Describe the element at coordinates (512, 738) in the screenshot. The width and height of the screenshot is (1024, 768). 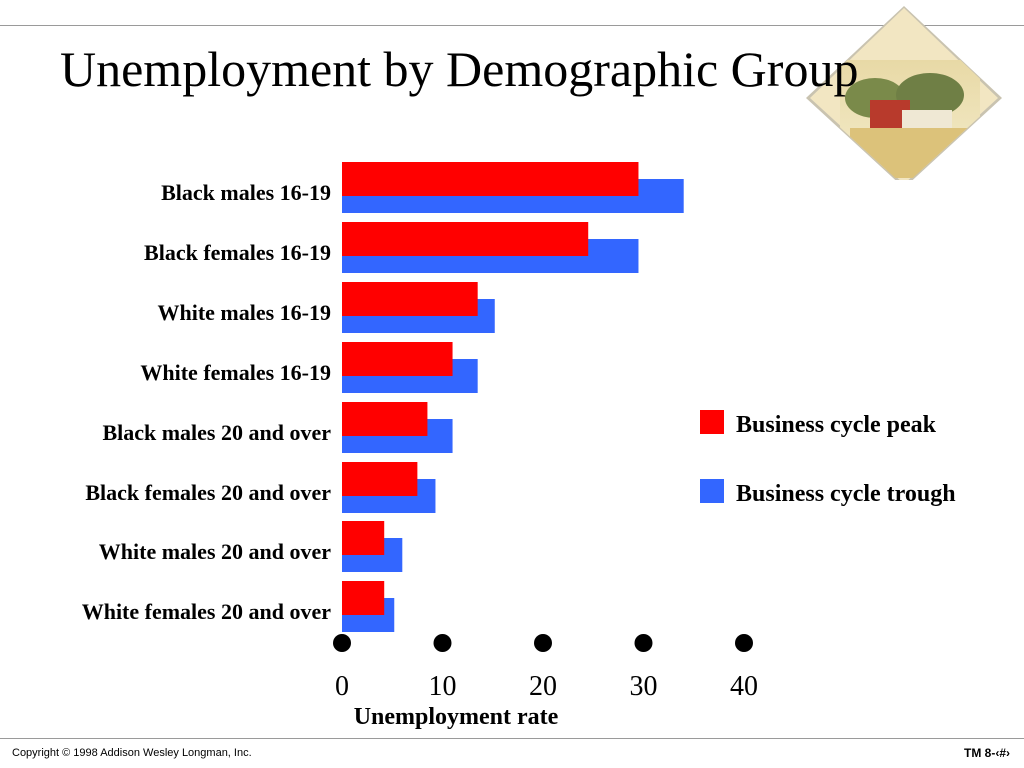
I see `bottom-rule` at that location.